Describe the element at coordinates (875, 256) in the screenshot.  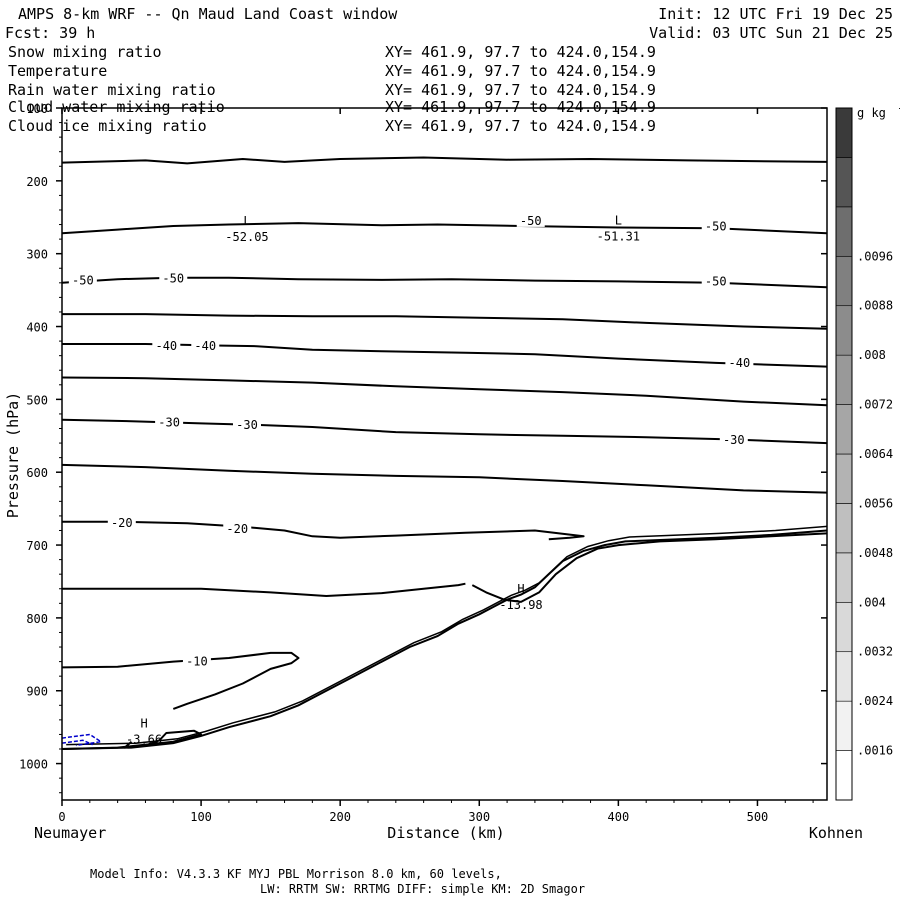
I see `colorbar-label: .0096` at that location.